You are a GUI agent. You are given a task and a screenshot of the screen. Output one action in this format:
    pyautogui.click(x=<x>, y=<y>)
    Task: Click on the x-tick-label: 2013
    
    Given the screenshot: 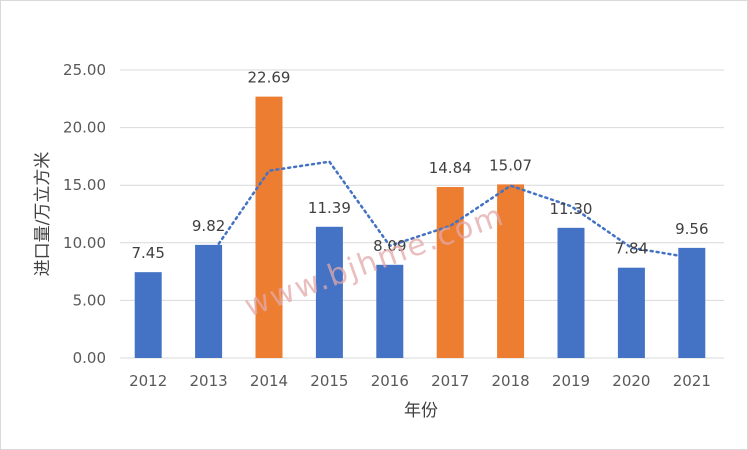 What is the action you would take?
    pyautogui.click(x=209, y=381)
    